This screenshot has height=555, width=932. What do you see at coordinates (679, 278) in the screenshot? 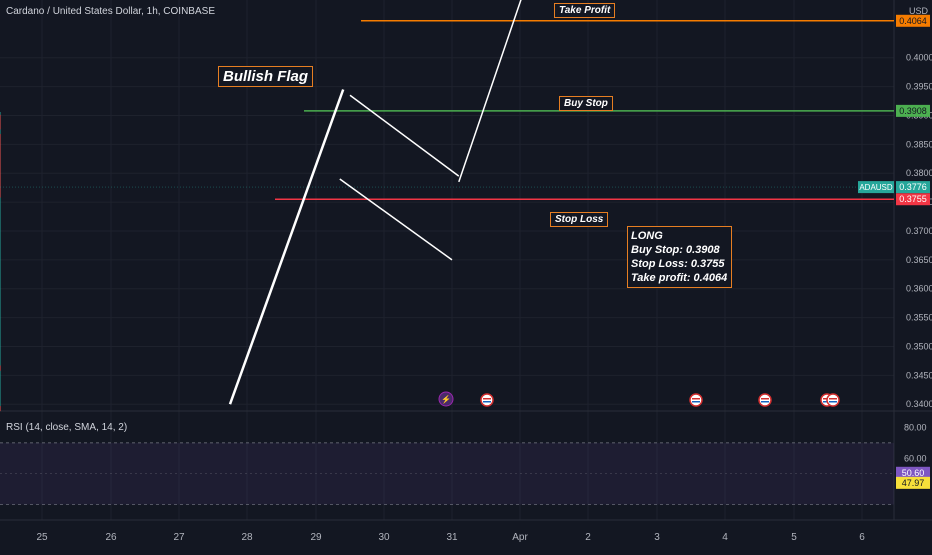
I see `trade-take-profit: Take profit: 0.4064` at bounding box center [679, 278].